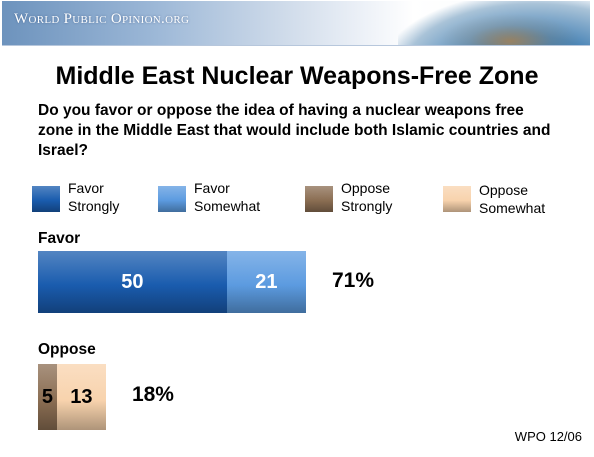  I want to click on bar-segment-oppose-1: 13, so click(81, 397).